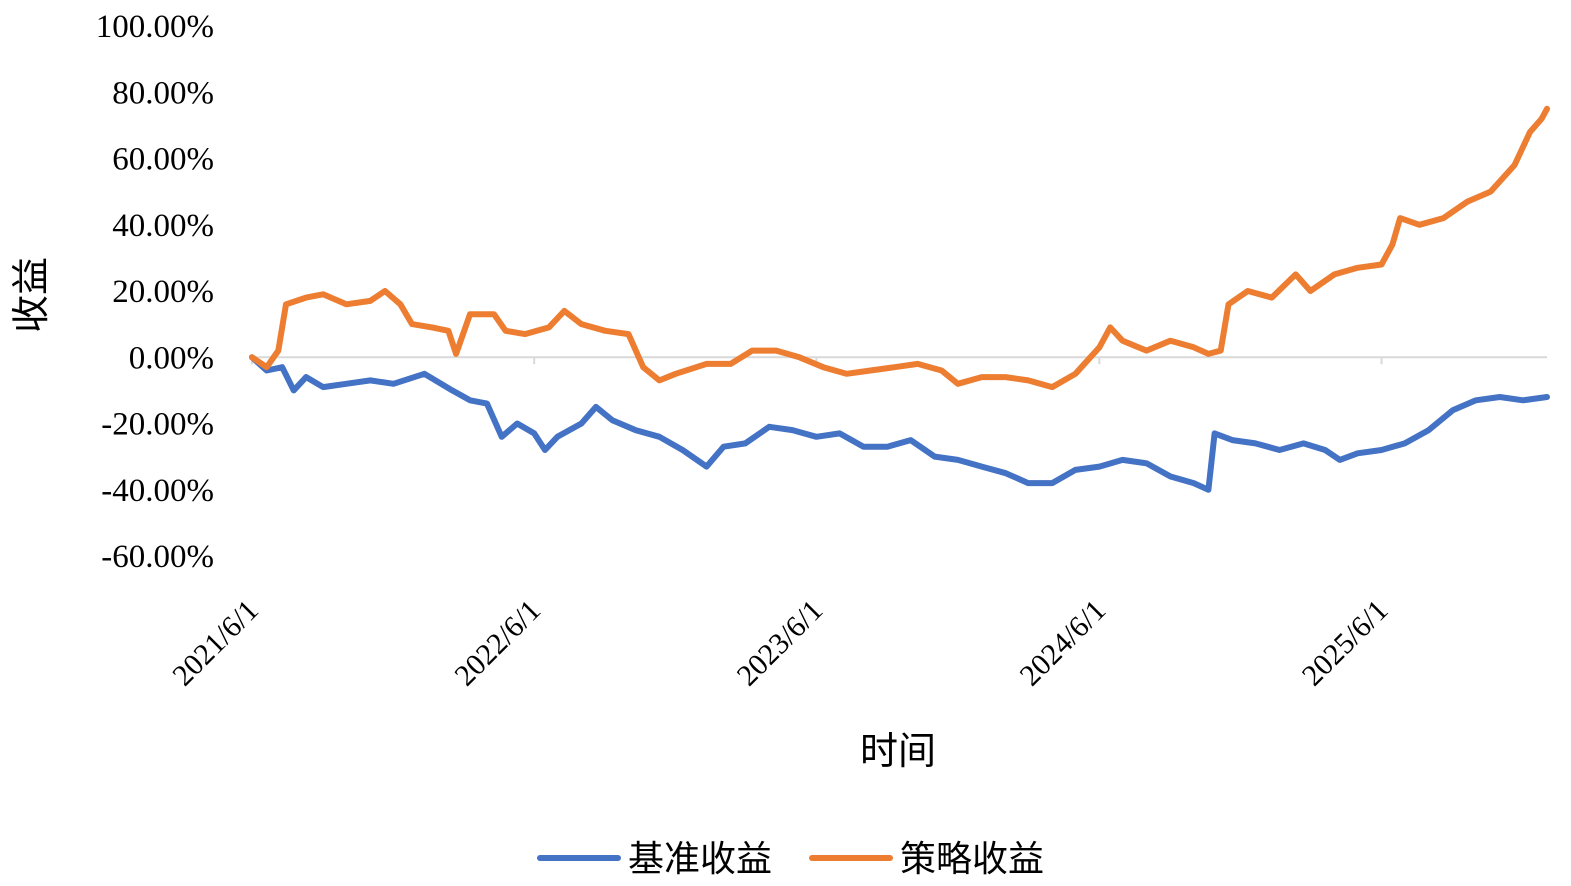  What do you see at coordinates (972, 859) in the screenshot?
I see `legend-label-2: 策略收益` at bounding box center [972, 859].